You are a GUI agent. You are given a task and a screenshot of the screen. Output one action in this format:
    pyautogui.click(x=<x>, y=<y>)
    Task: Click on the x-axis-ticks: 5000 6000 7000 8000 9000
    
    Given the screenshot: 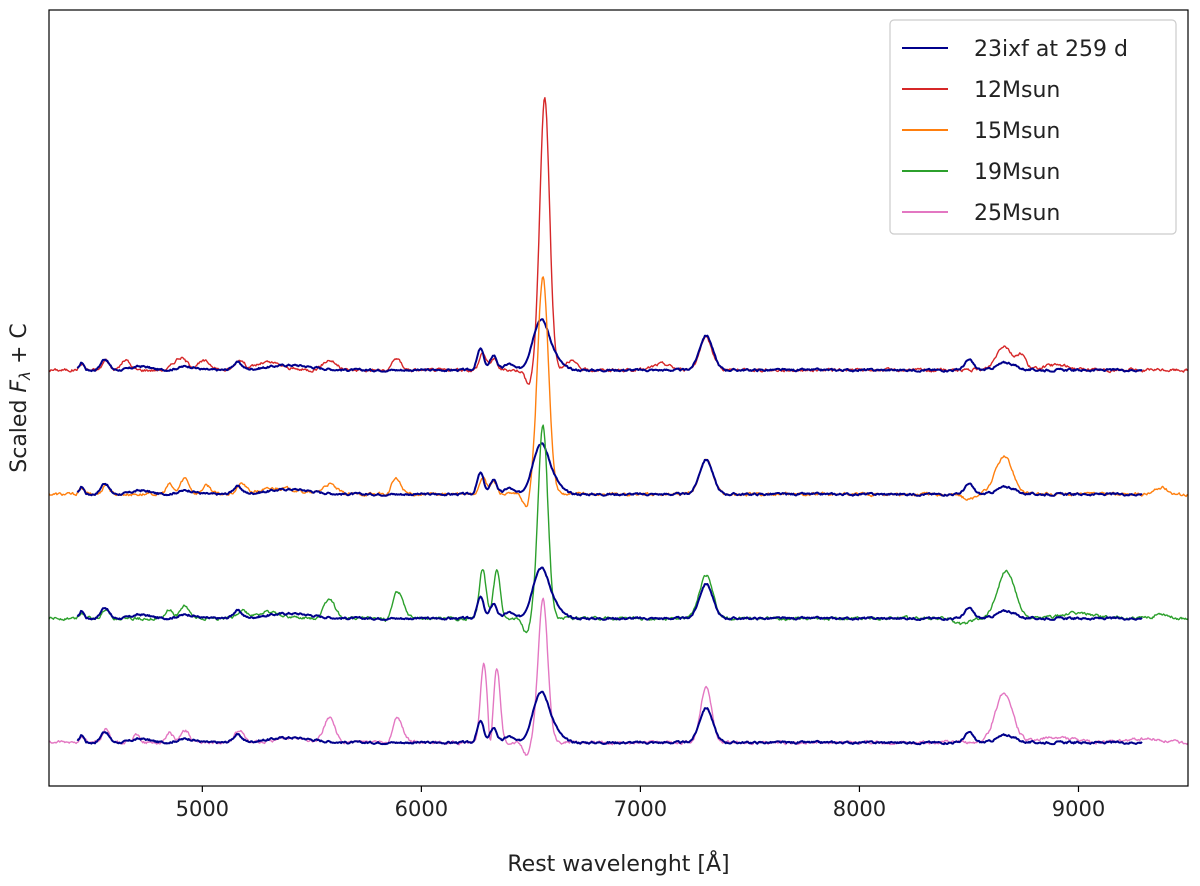 What is the action you would take?
    pyautogui.click(x=640, y=803)
    